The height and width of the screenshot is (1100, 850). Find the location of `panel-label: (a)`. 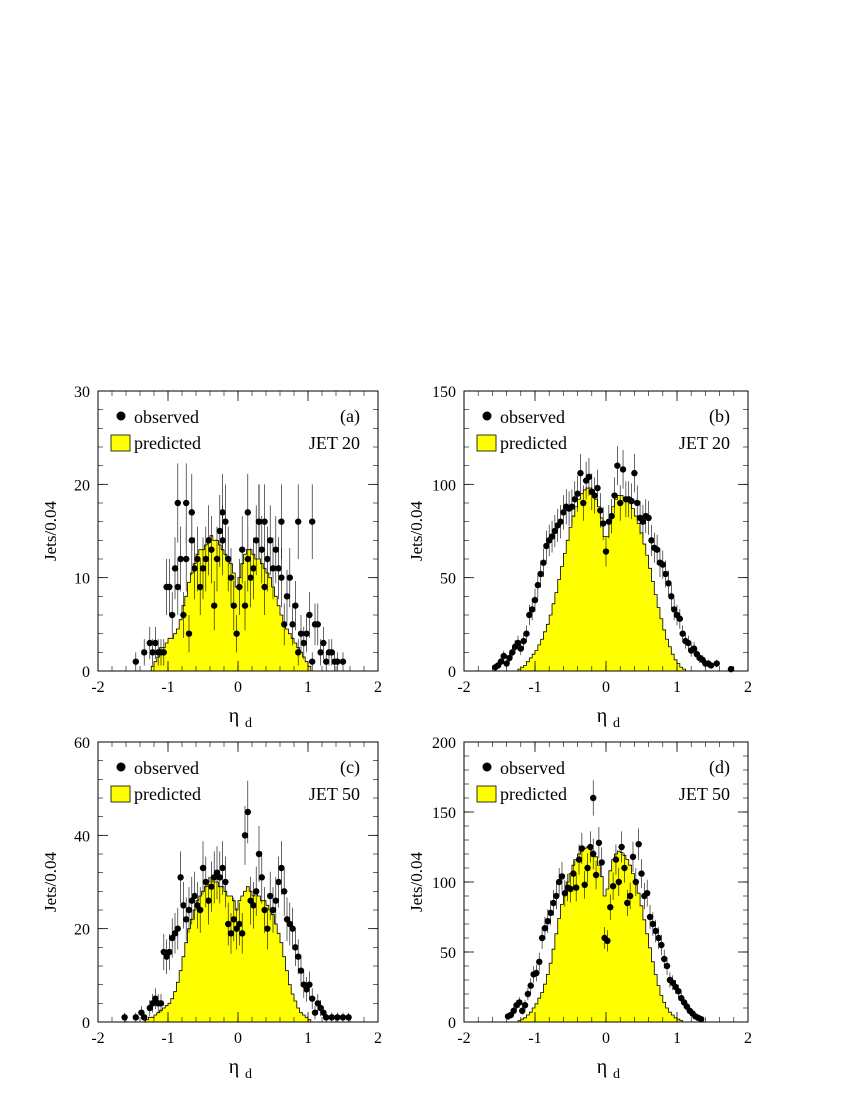

panel-label: (a) is located at coordinates (350, 416).